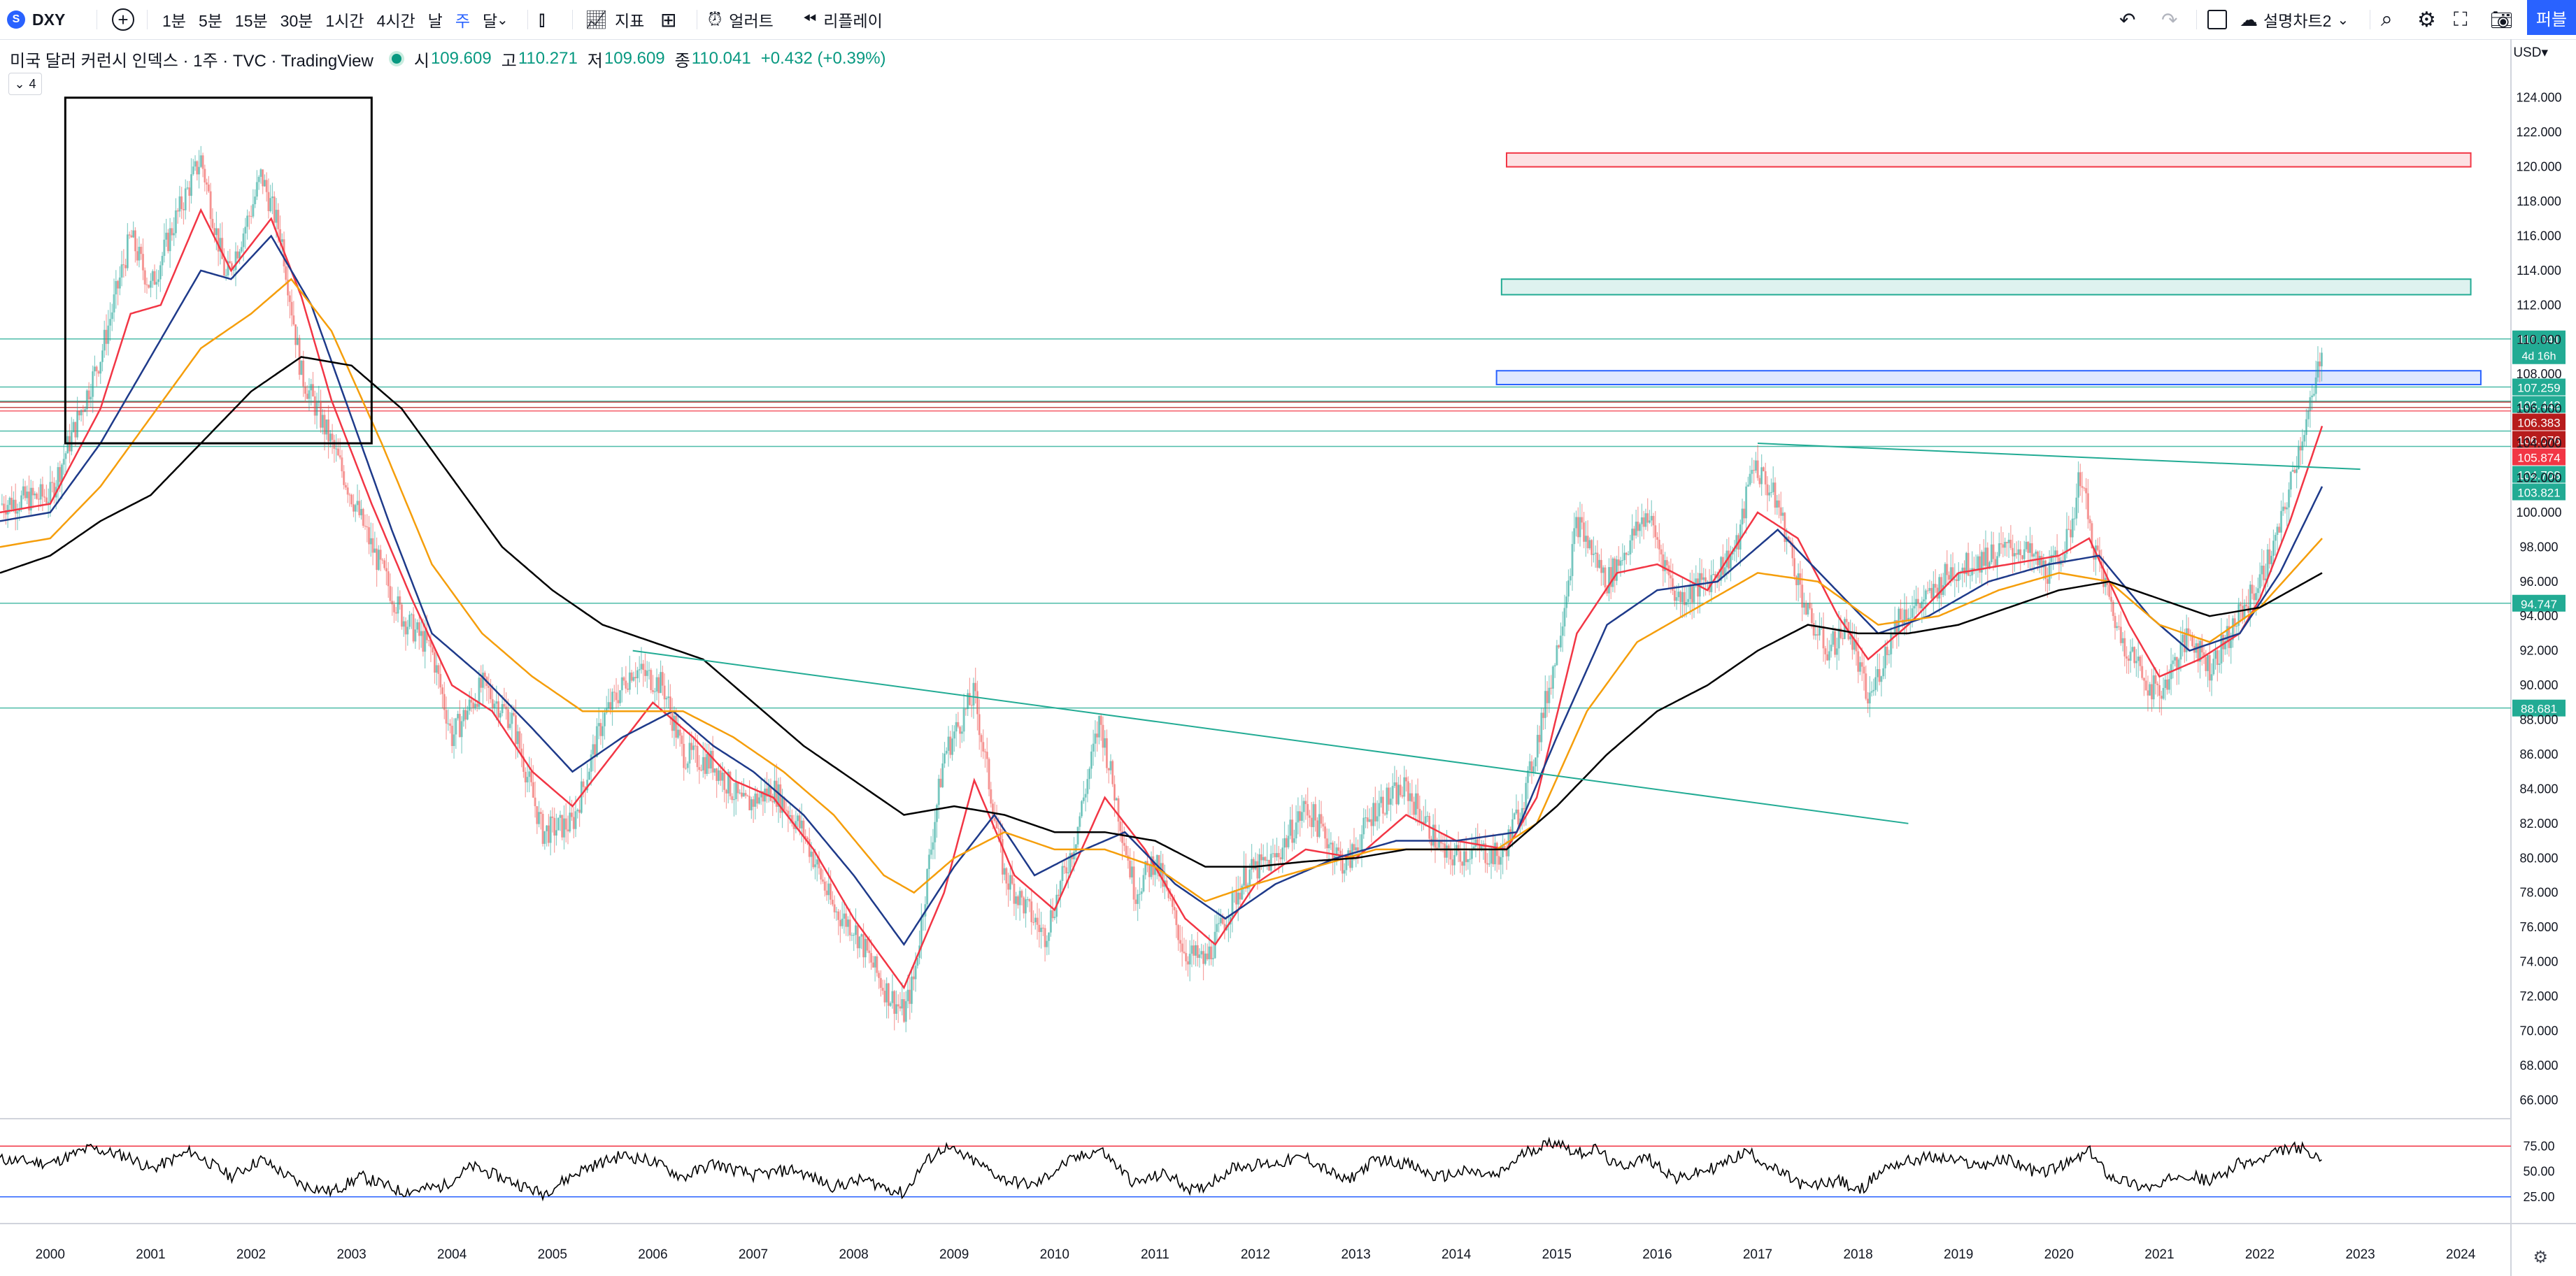 The height and width of the screenshot is (1276, 2576). What do you see at coordinates (2538, 167) in the screenshot?
I see `price-tick: 120.000` at bounding box center [2538, 167].